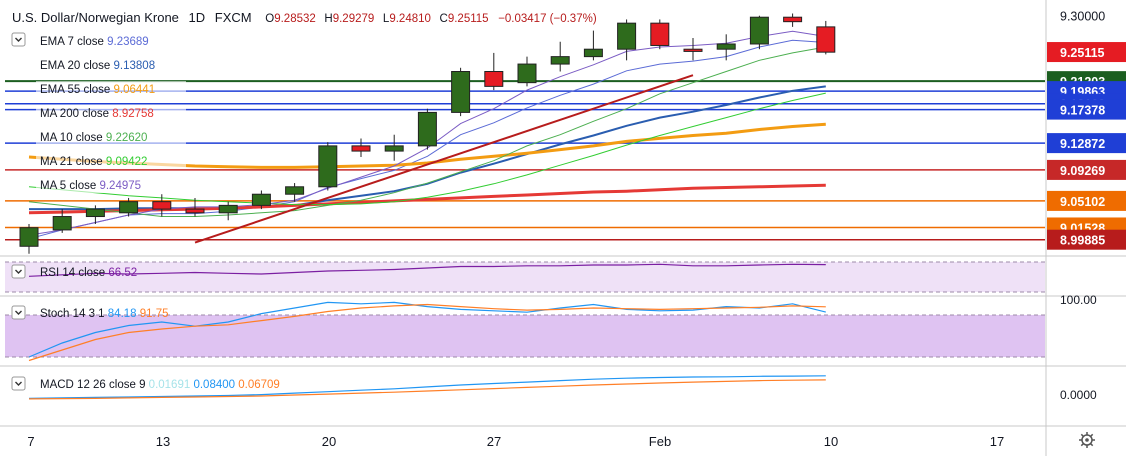 Image resolution: width=1126 pixels, height=456 pixels. I want to click on legend-ma5: MA 5 close 9.24975, so click(106, 185).